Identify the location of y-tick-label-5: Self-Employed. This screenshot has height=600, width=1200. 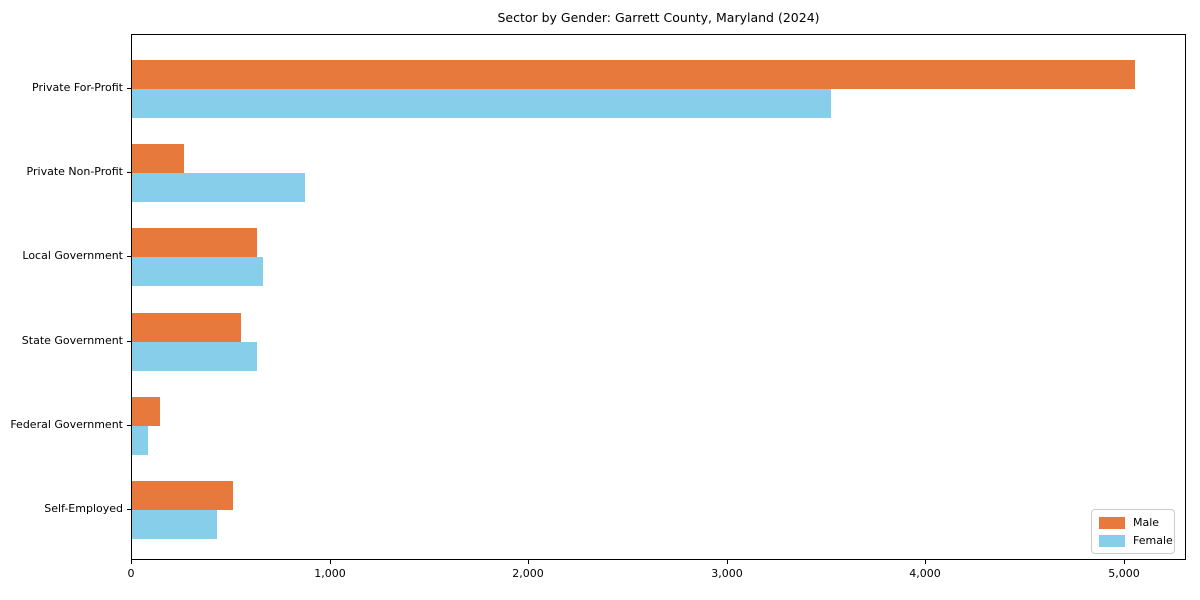
(83, 508).